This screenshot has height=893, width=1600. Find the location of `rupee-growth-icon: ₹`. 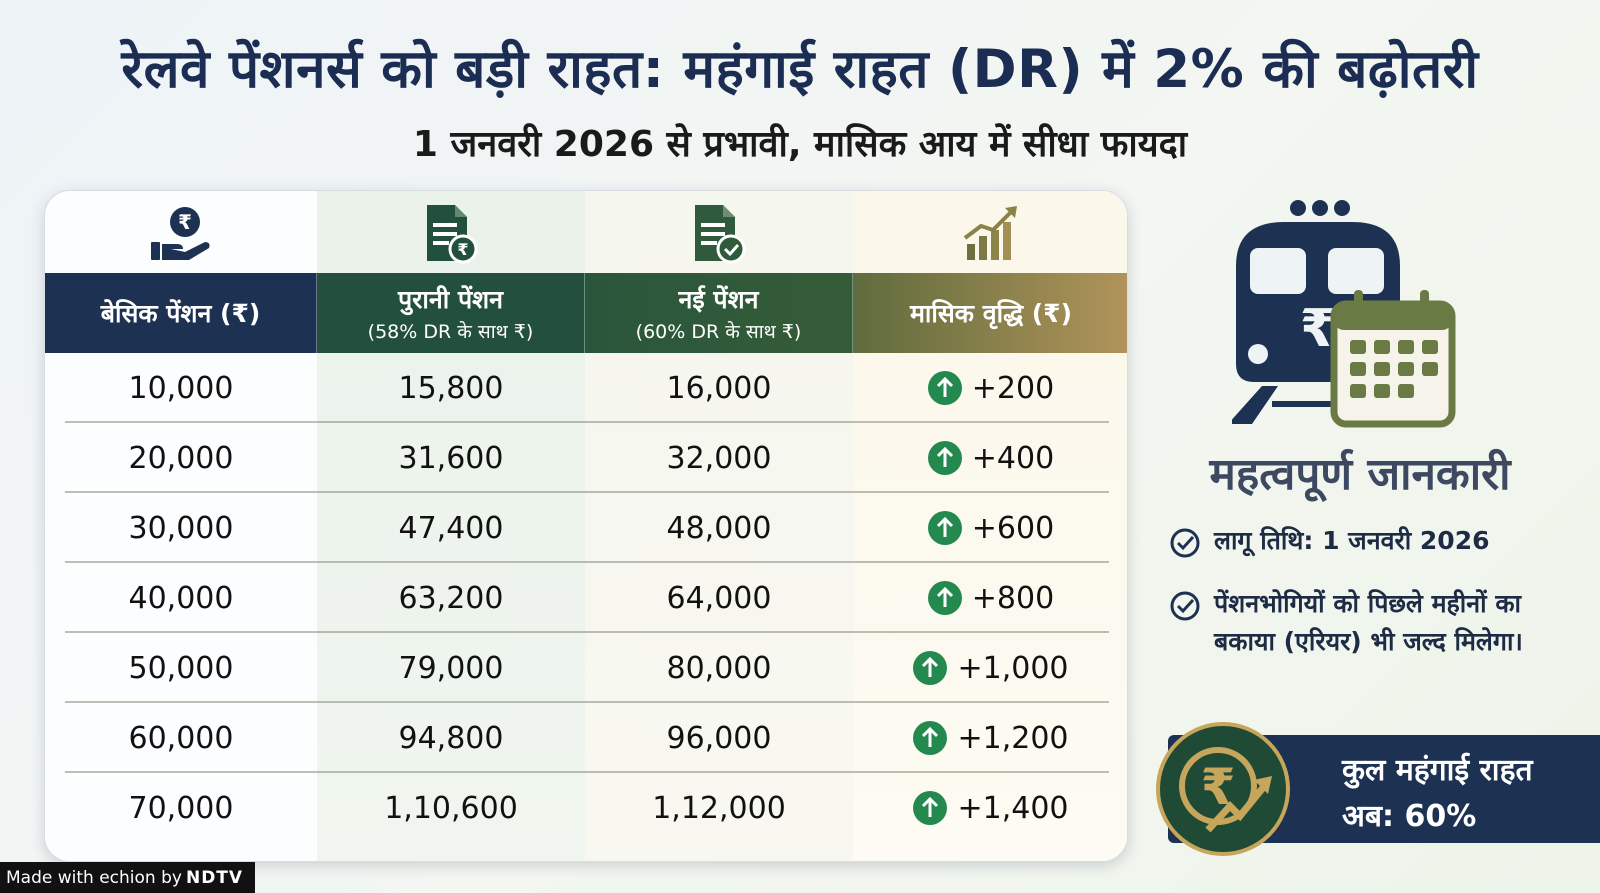

rupee-growth-icon: ₹ is located at coordinates (1223, 789).